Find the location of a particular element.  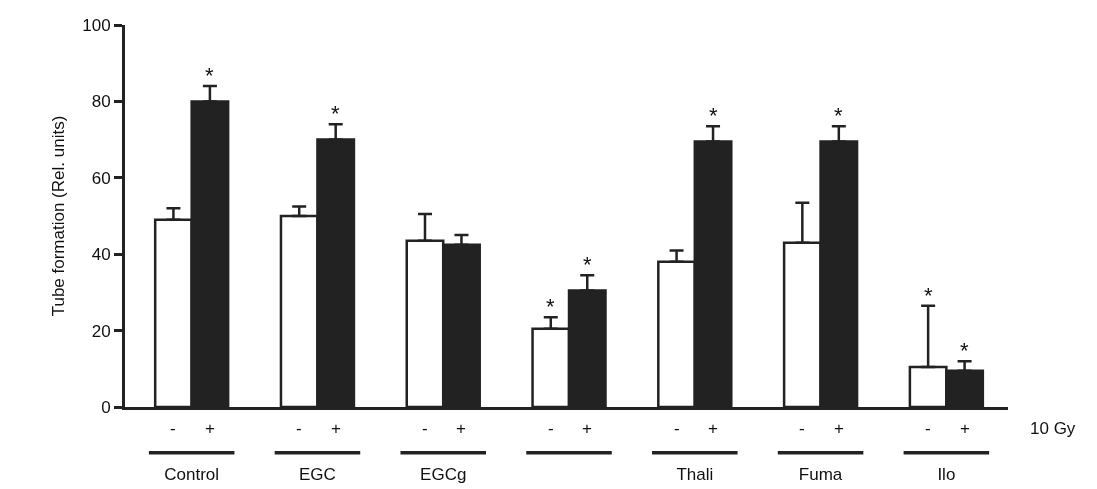

series-label: - is located at coordinates (173, 428).